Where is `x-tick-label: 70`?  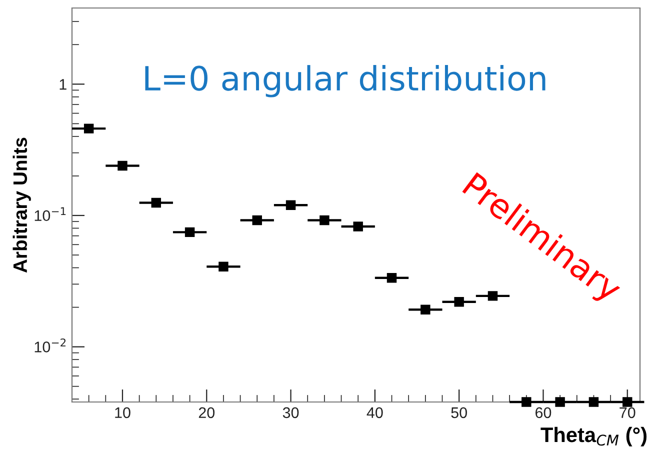
x-tick-label: 70 is located at coordinates (628, 412).